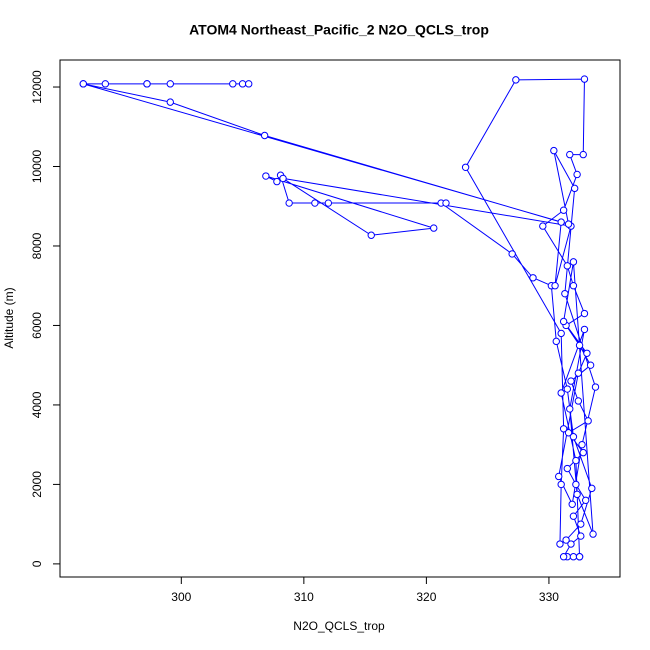 This screenshot has width=650, height=650. Describe the element at coordinates (339, 626) in the screenshot. I see `x-axis-label: N2O_QCLS_trop` at that location.